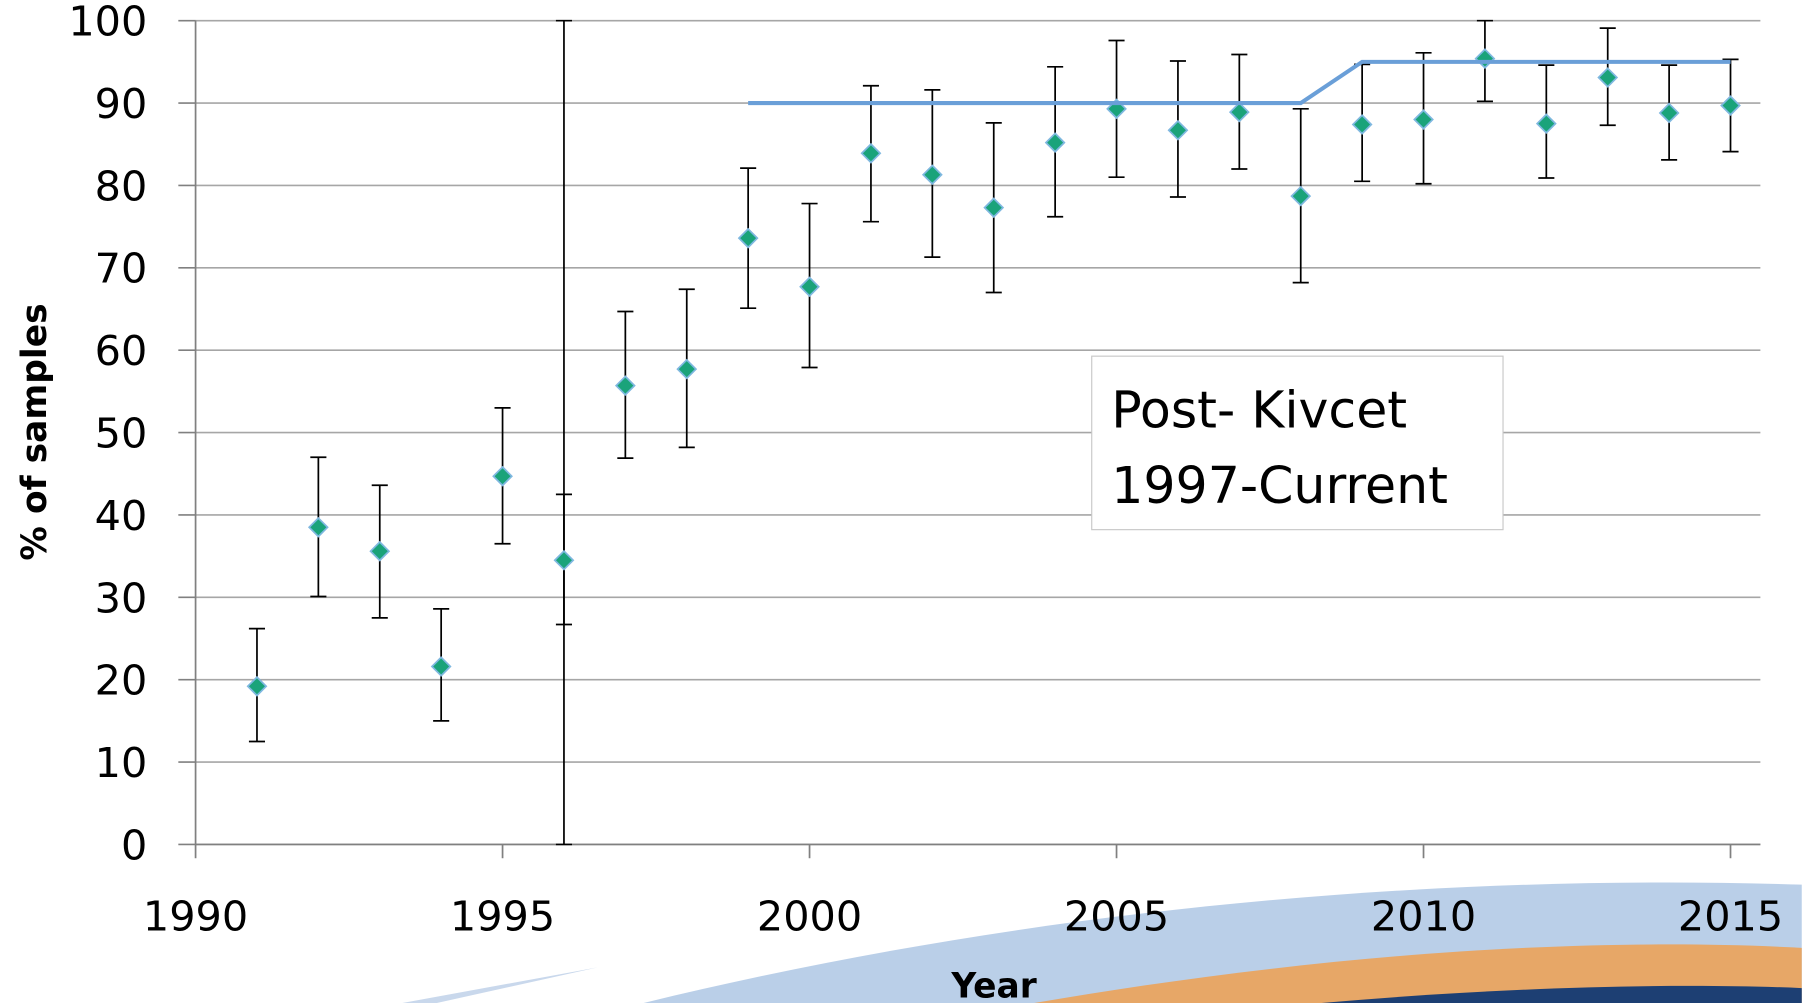 The width and height of the screenshot is (1802, 1008). What do you see at coordinates (1730, 917) in the screenshot?
I see `x-tick-label: 2015` at bounding box center [1730, 917].